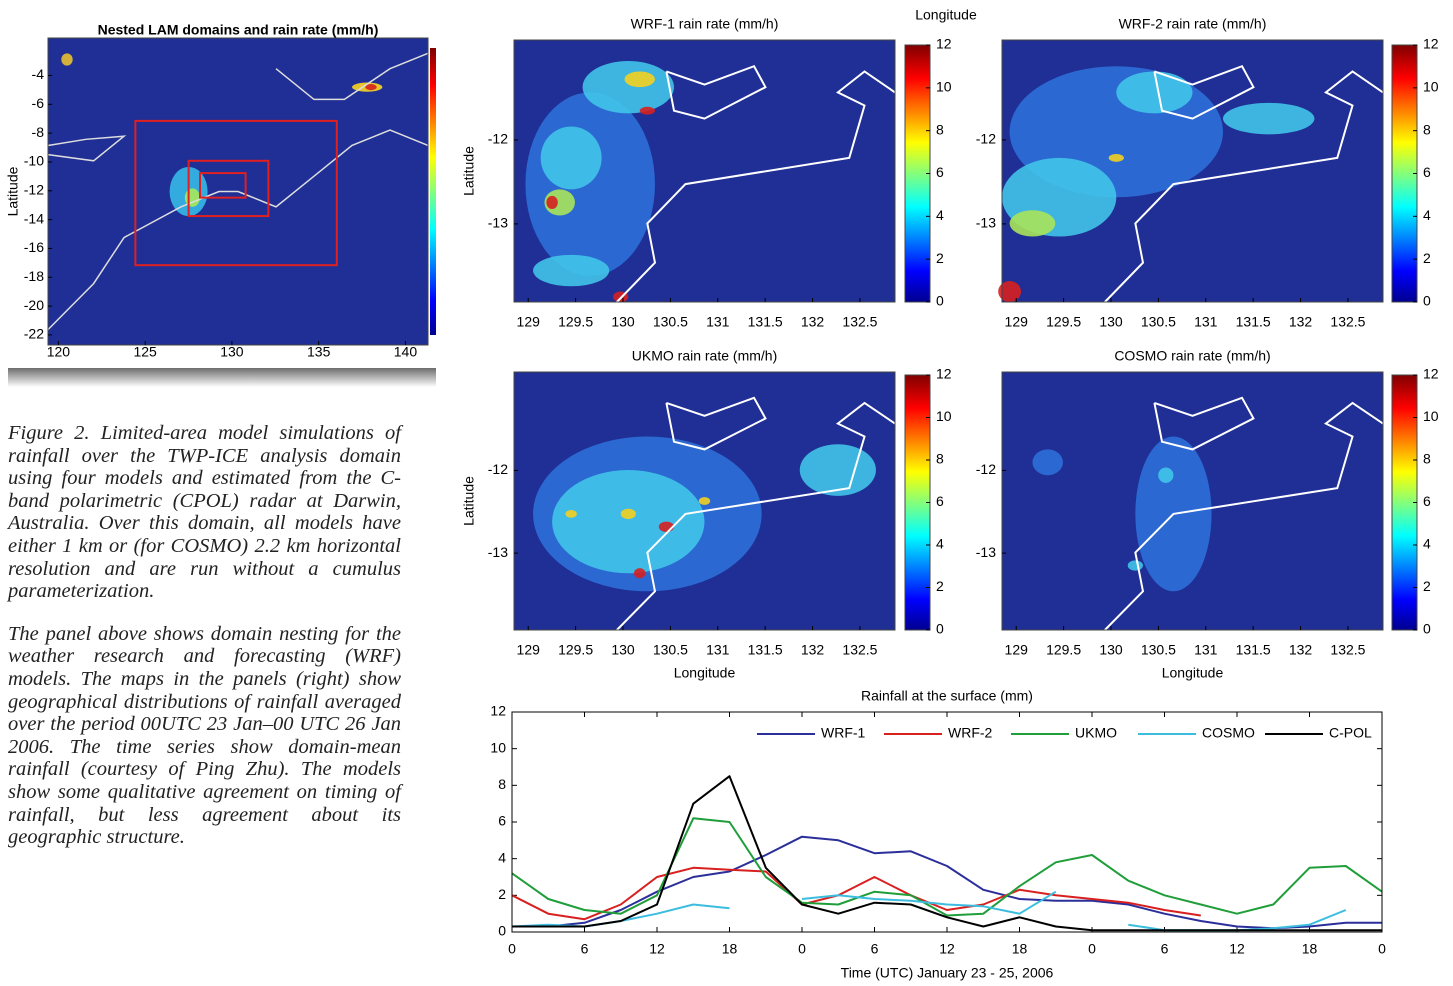 The image size is (1453, 986). I want to click on x-tick-label: 120, so click(59, 352).